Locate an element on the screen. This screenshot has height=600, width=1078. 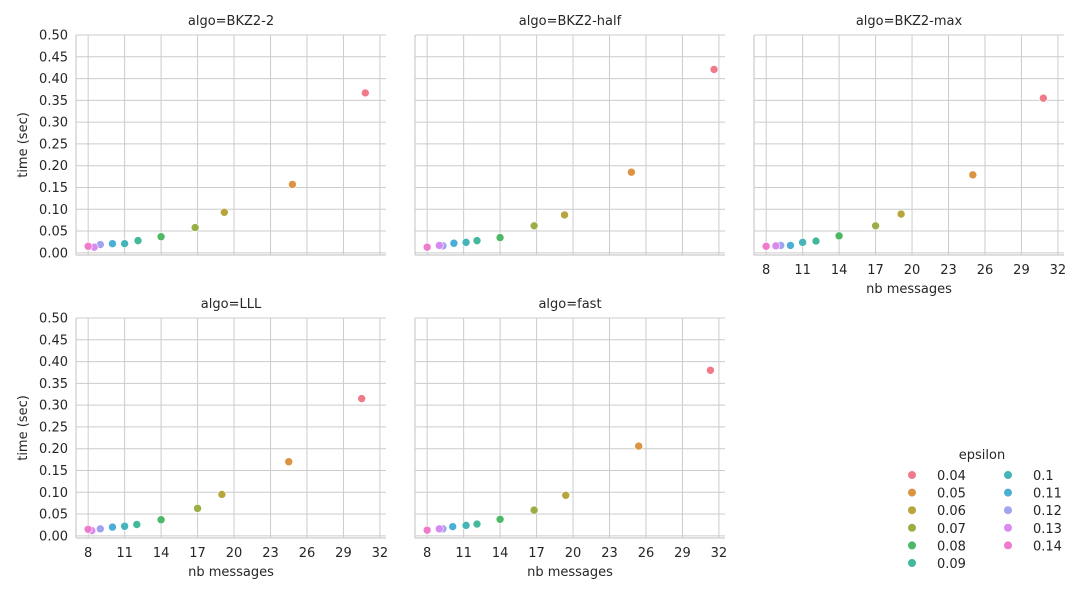
panel-title: algo=BKZ2-half is located at coordinates (570, 21).